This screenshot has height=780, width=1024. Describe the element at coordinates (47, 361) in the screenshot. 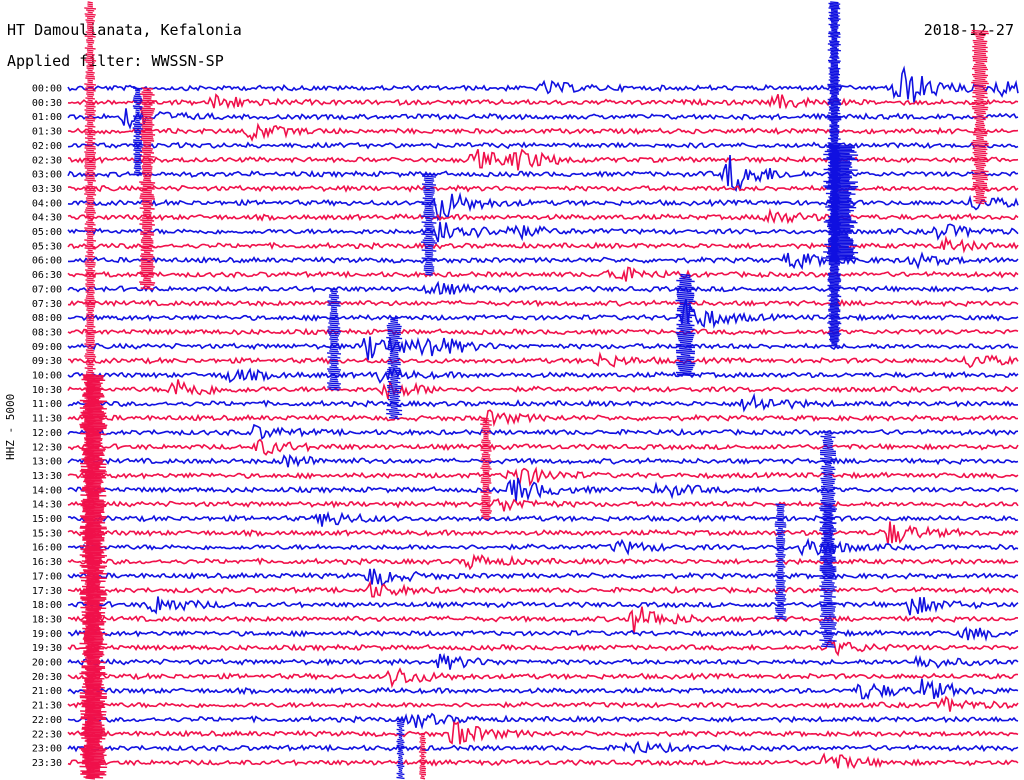

I see `row-label: 09:30` at that location.